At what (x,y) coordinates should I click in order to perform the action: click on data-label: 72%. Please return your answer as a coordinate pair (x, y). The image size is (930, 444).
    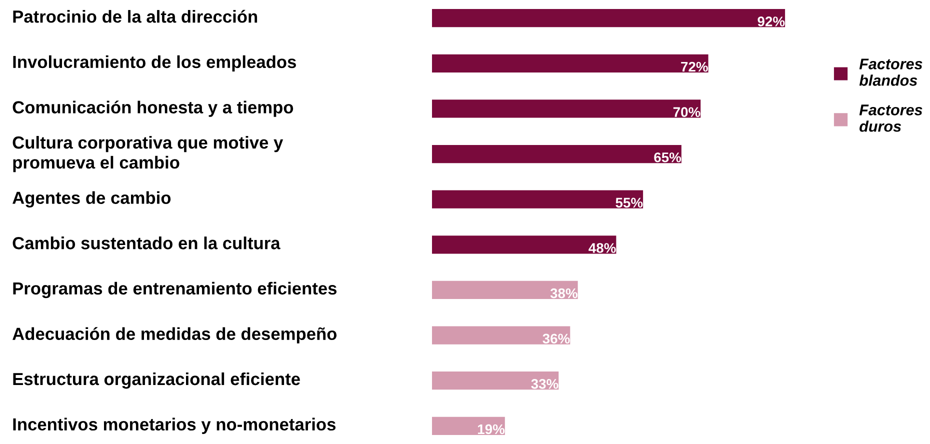
    Looking at the image, I should click on (694, 67).